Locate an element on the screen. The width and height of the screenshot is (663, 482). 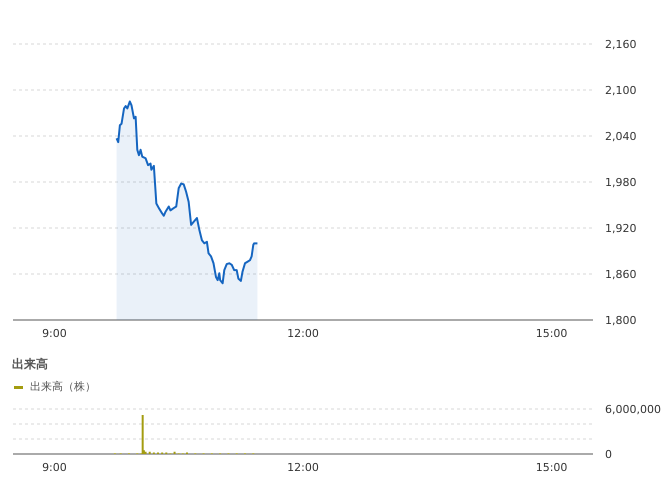
y-tick-label: 1,860 is located at coordinates (620, 274).